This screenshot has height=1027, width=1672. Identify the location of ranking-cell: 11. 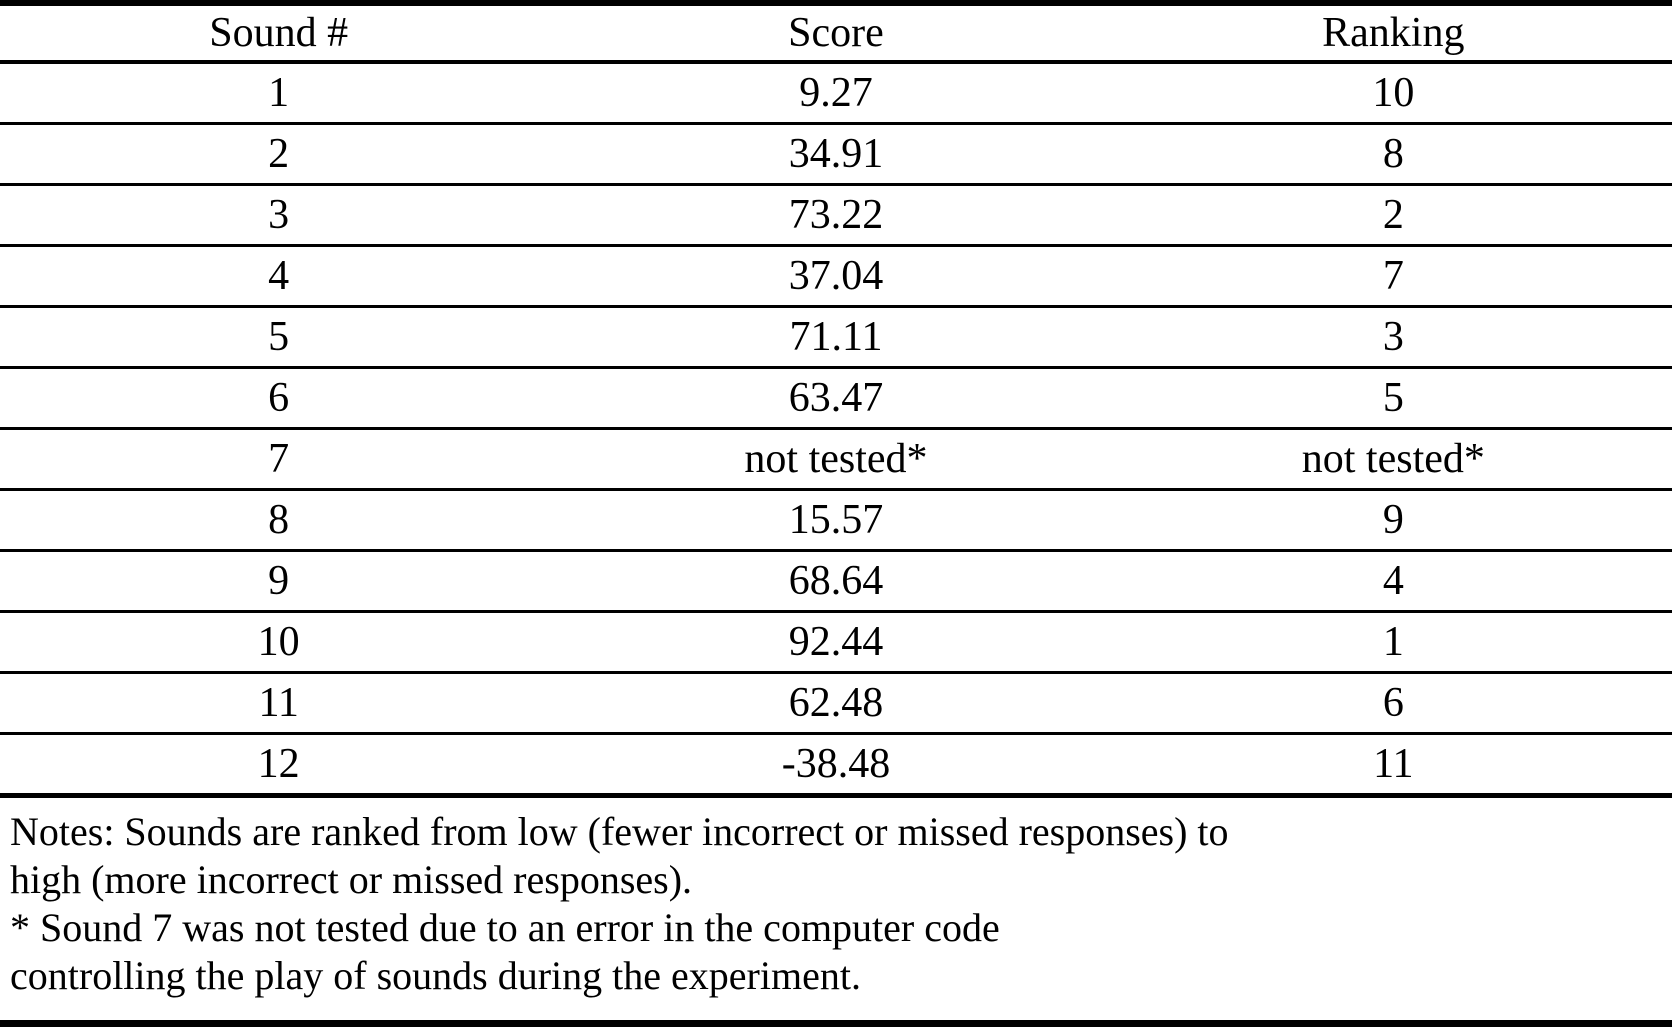
(1393, 765).